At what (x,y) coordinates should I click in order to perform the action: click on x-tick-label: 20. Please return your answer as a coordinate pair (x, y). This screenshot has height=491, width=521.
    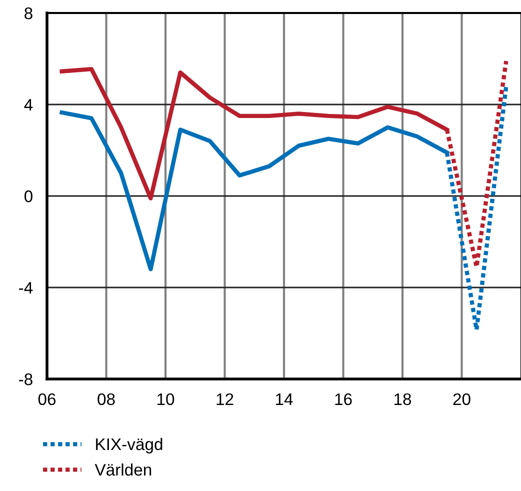
    Looking at the image, I should click on (461, 399).